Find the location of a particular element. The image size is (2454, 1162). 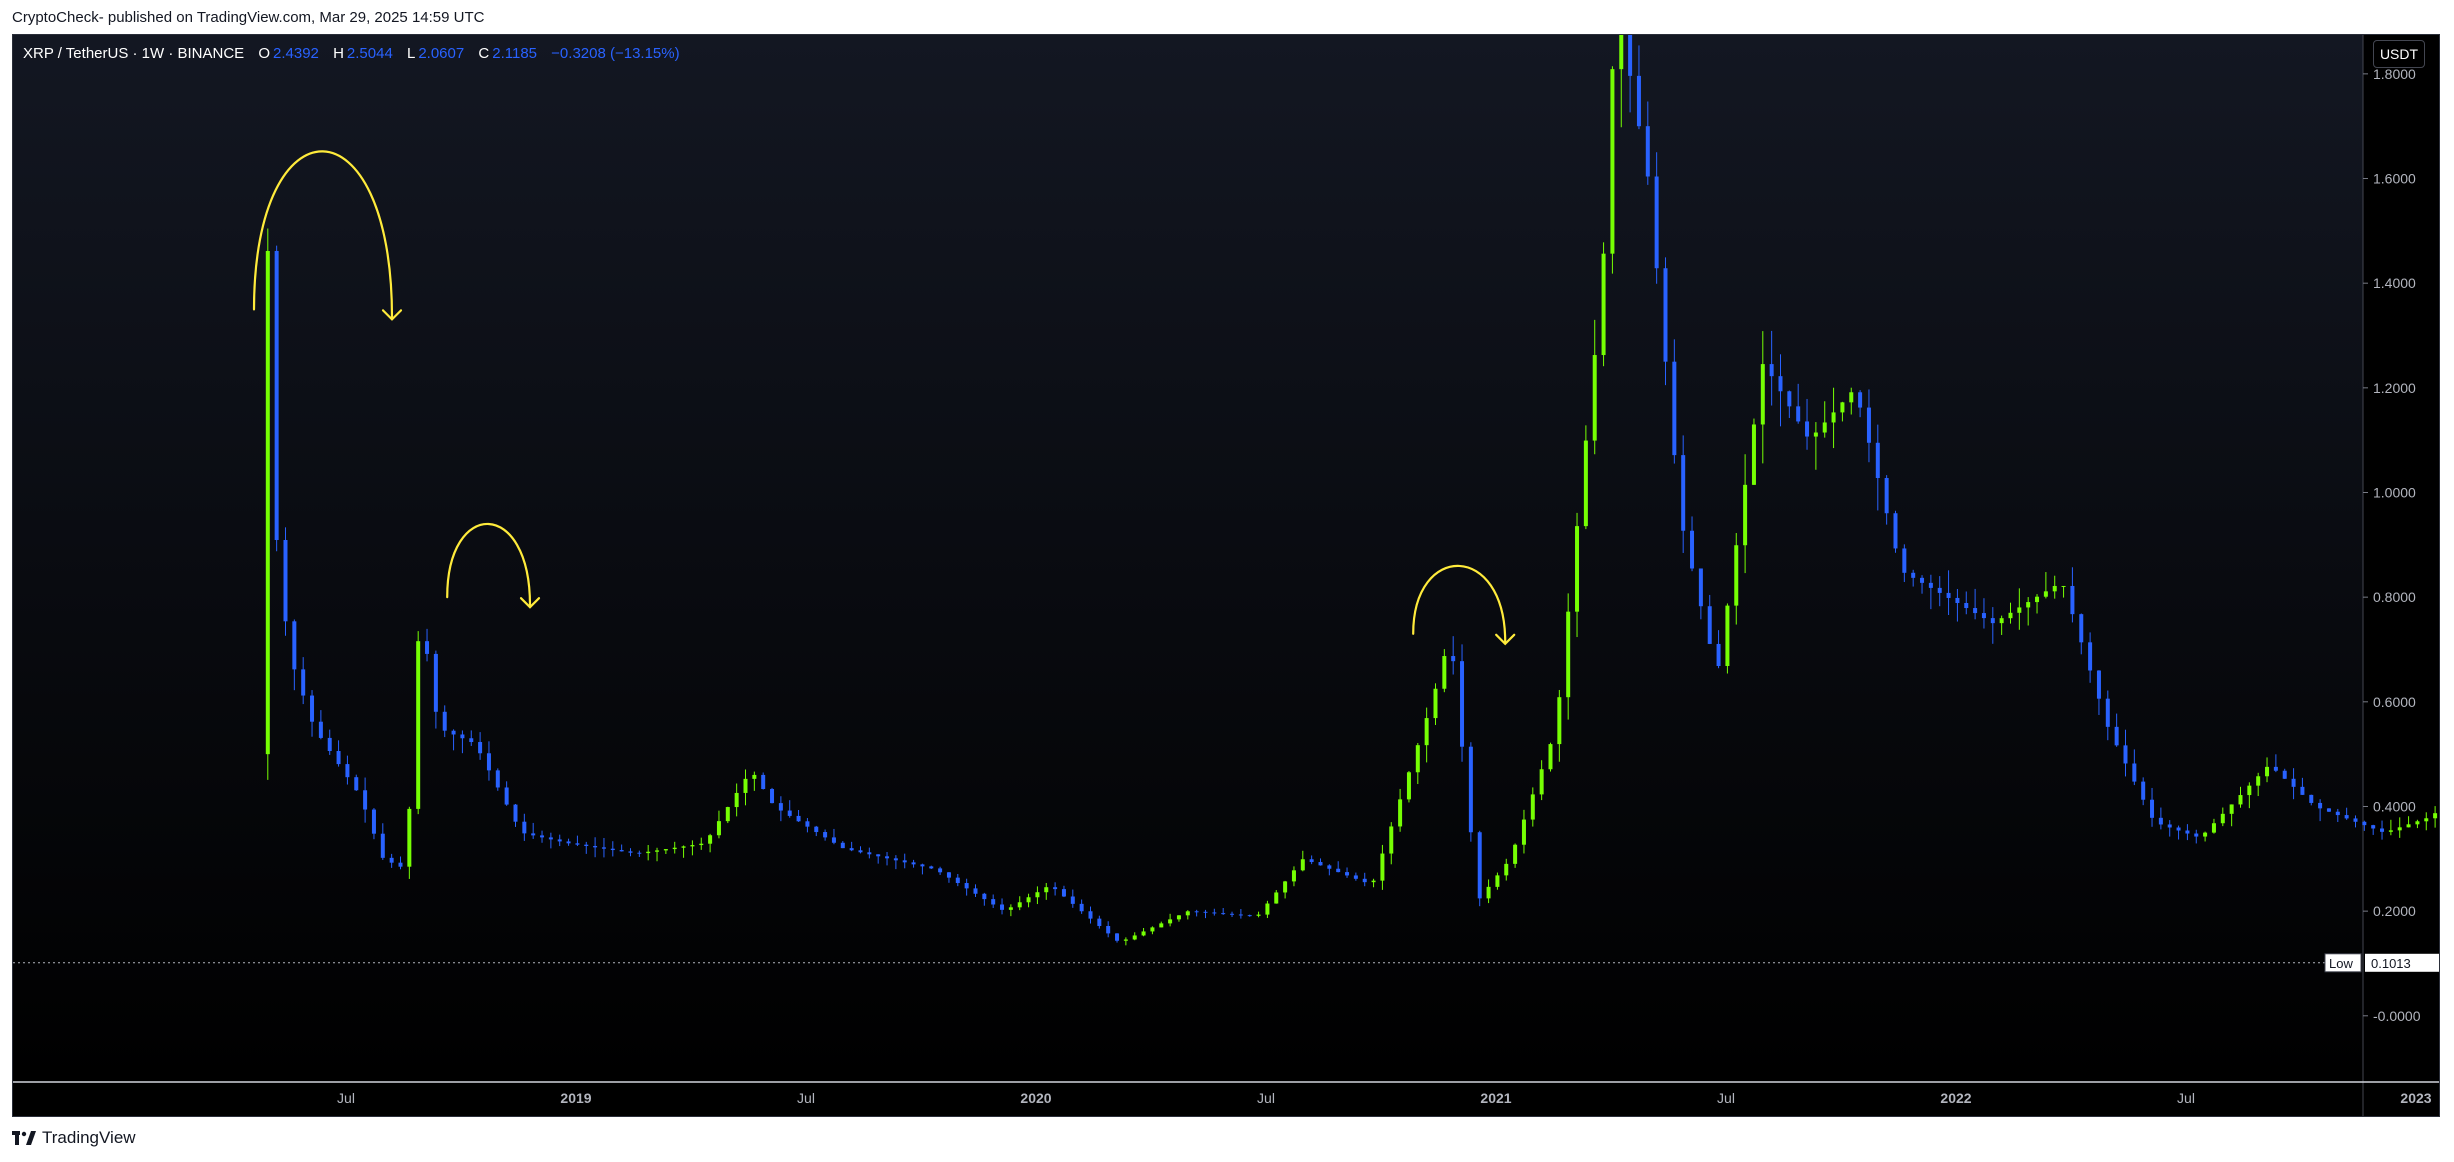

low-value: 0.1013 is located at coordinates (2391, 963).